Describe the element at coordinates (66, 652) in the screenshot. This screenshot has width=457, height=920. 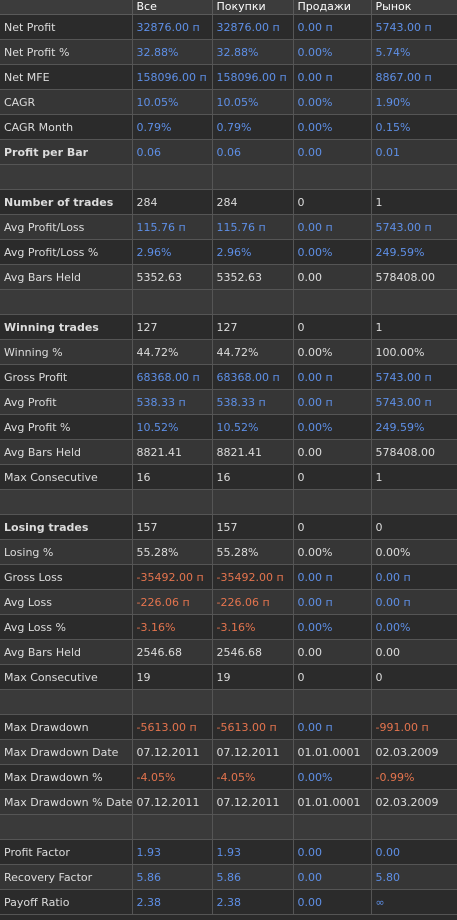
I see `metric-label: Avg Bars Held` at that location.